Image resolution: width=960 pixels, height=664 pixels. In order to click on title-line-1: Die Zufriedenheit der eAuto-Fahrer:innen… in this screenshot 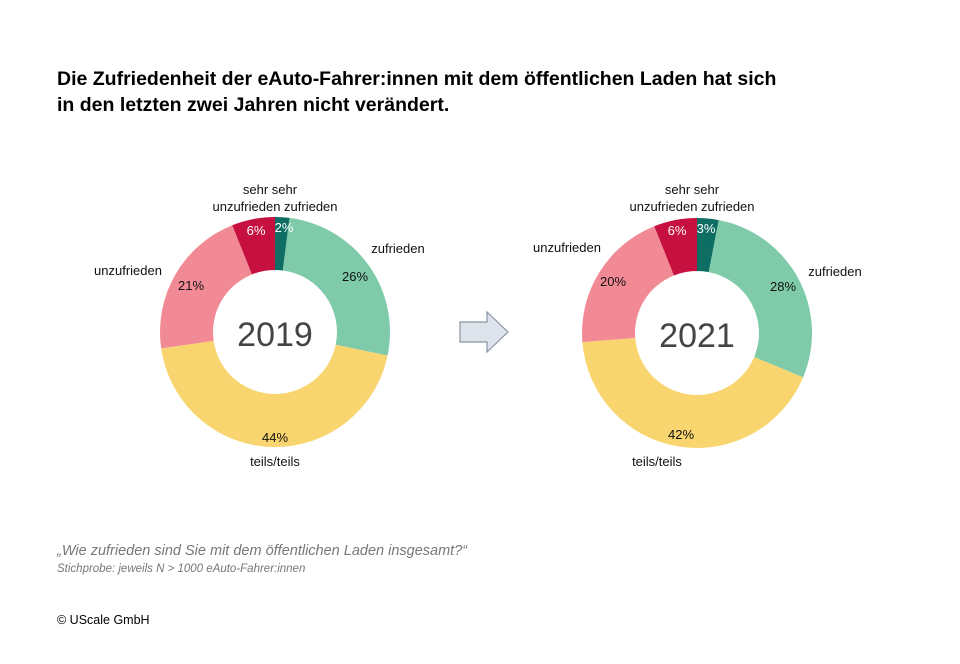, I will do `click(417, 79)`.